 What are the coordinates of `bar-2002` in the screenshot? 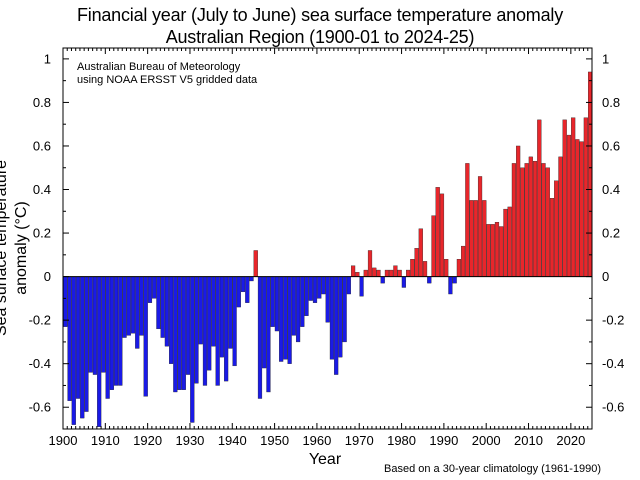 It's located at (497, 249).